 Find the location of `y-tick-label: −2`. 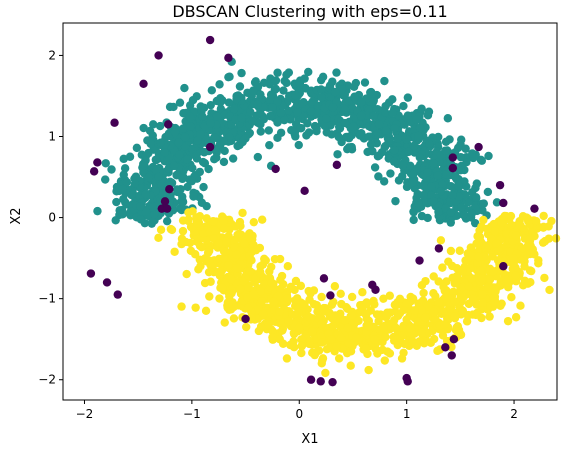

y-tick-label: −2 is located at coordinates (47, 380).